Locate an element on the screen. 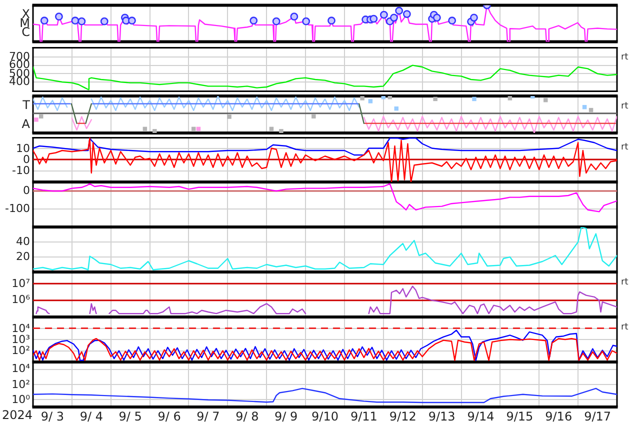  y-tick-label: 40 is located at coordinates (23, 242).